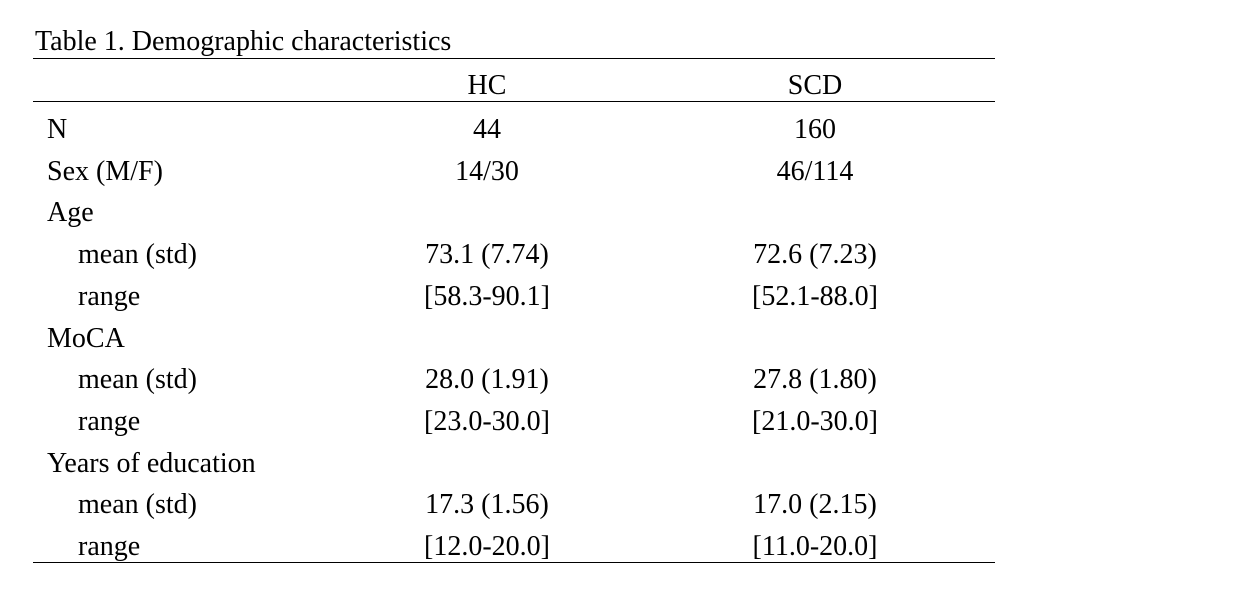 The width and height of the screenshot is (1252, 606). Describe the element at coordinates (815, 296) in the screenshot. I see `cell: [52.1-88.0]` at that location.